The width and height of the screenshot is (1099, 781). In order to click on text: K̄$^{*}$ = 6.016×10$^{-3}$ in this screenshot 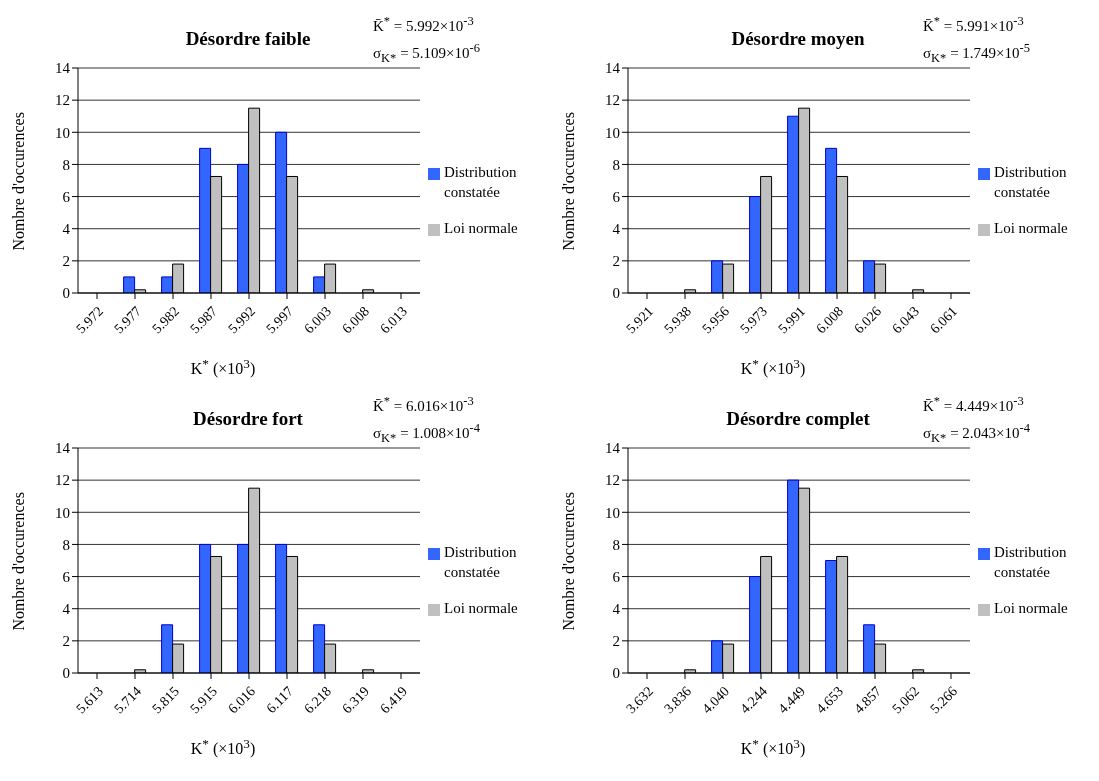, I will do `click(424, 404)`.